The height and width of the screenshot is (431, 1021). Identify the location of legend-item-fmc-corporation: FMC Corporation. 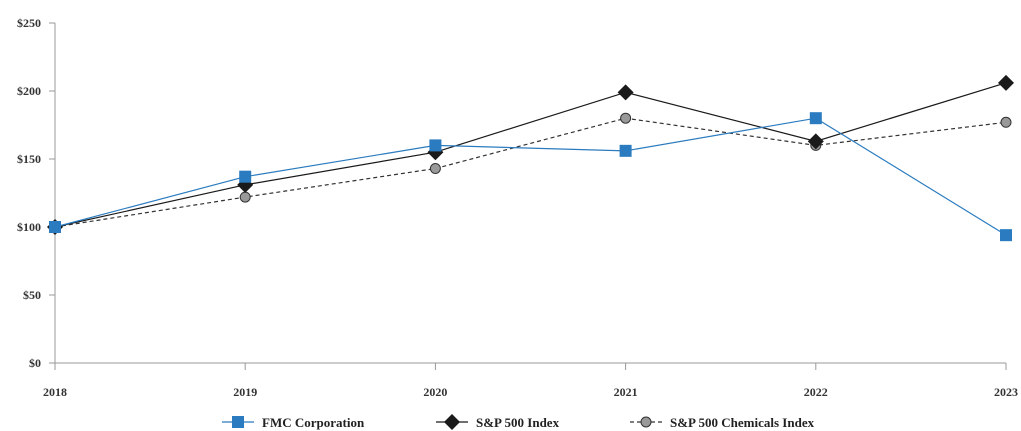
(293, 422).